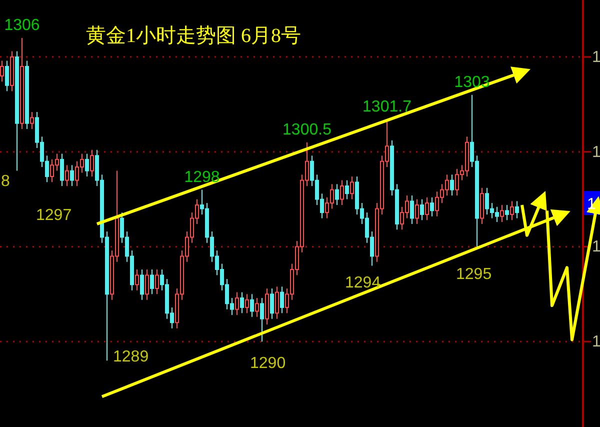 The image size is (600, 427). Describe the element at coordinates (268, 363) in the screenshot. I see `annotation: 1290` at that location.